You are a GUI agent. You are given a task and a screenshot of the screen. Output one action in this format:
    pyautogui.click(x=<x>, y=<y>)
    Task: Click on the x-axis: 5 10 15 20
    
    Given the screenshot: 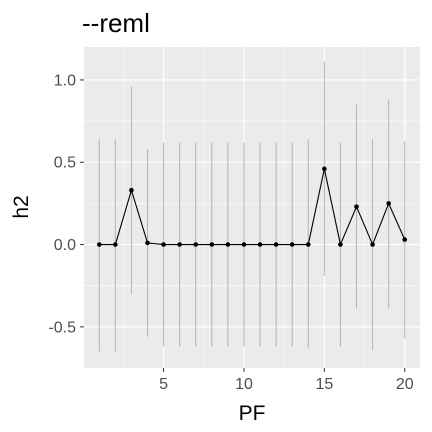 What is the action you would take?
    pyautogui.click(x=286, y=380)
    